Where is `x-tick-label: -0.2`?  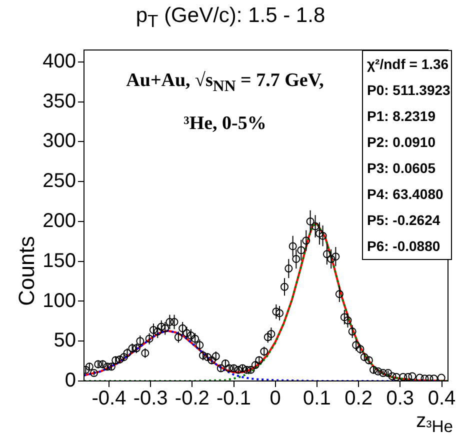
x-tick-label: -0.2 is located at coordinates (192, 399).